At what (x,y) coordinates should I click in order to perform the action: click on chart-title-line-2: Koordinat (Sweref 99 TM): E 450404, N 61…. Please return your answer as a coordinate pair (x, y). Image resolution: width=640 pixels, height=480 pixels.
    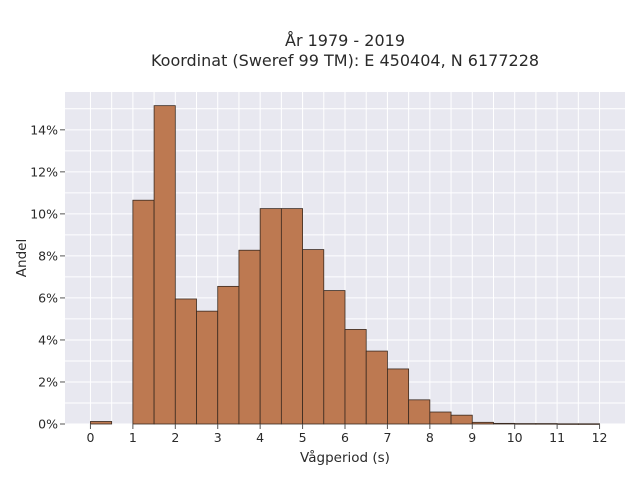
    Looking at the image, I should click on (345, 60).